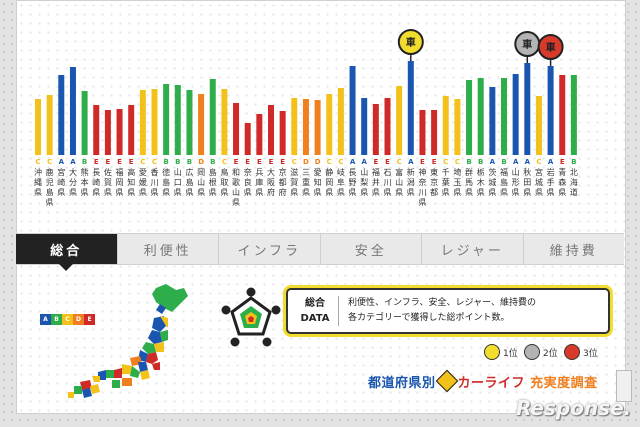 The width and height of the screenshot is (640, 427). Describe the element at coordinates (411, 172) in the screenshot. I see `category-label-char-32-0: 新` at that location.